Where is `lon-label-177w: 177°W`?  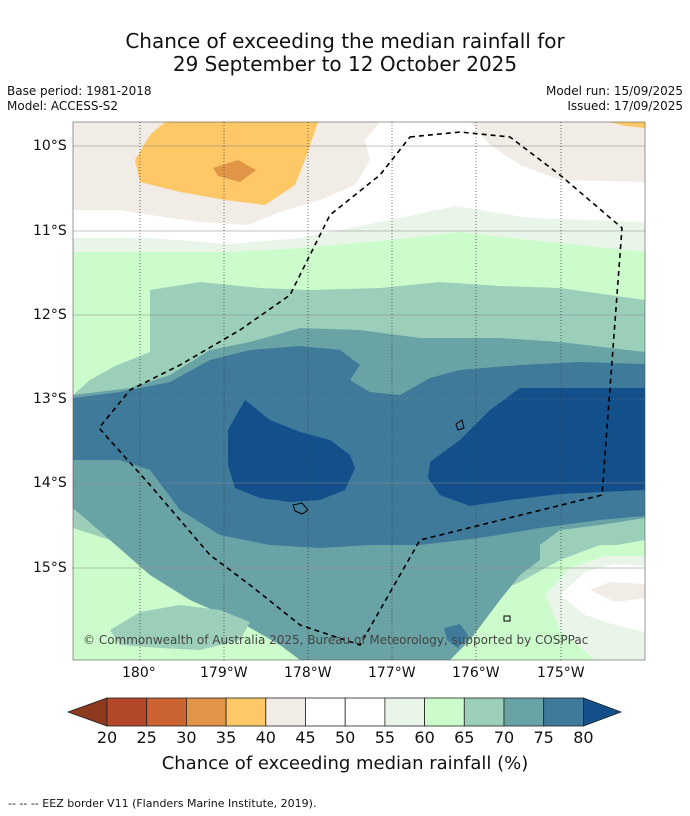
lon-label-177w: 177°W is located at coordinates (392, 673).